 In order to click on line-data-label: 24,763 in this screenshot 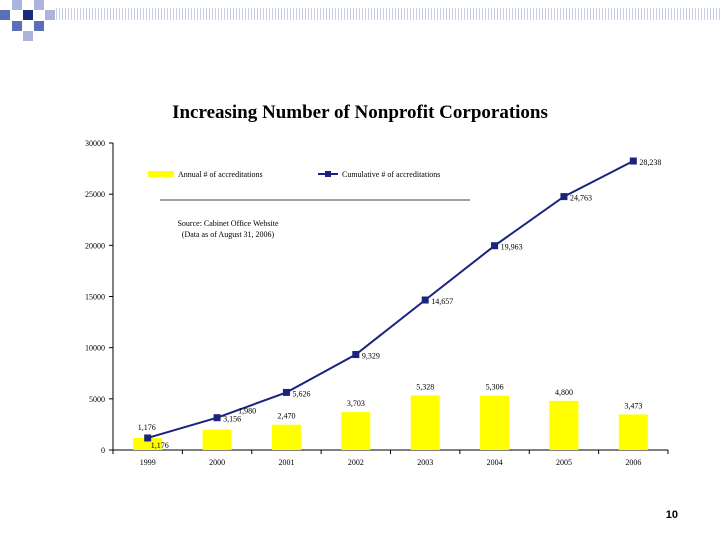, I will do `click(581, 198)`.